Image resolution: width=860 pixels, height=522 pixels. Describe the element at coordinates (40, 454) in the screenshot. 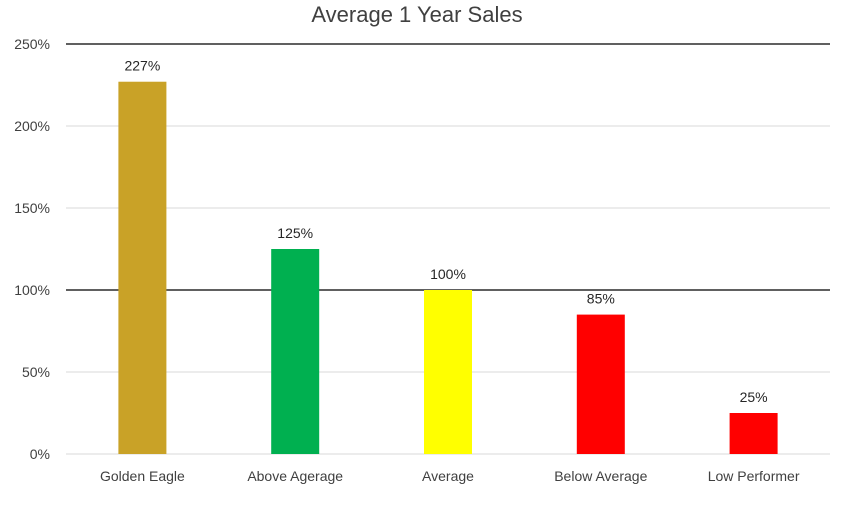

I see `y-tick-label: 0%` at that location.